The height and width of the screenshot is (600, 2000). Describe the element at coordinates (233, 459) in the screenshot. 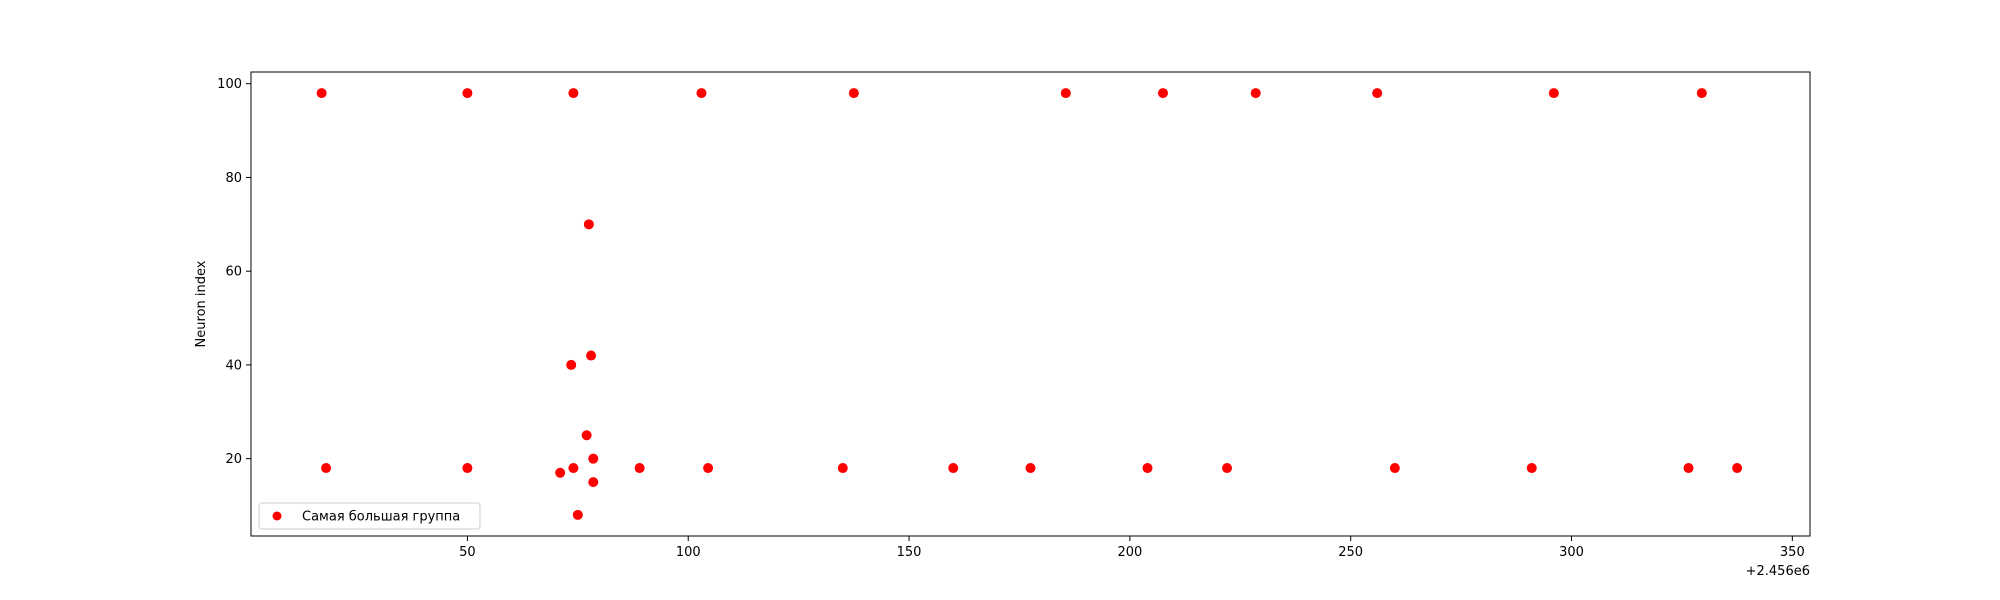

I see `y-tick-label: 20` at that location.